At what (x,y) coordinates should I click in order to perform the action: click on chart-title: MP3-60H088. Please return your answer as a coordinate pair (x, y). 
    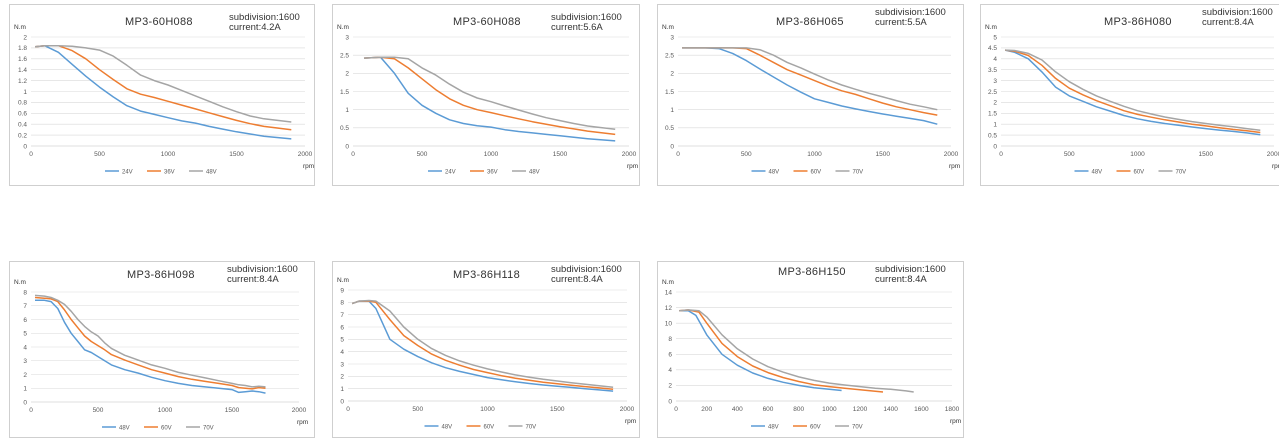
    Looking at the image, I should click on (487, 22).